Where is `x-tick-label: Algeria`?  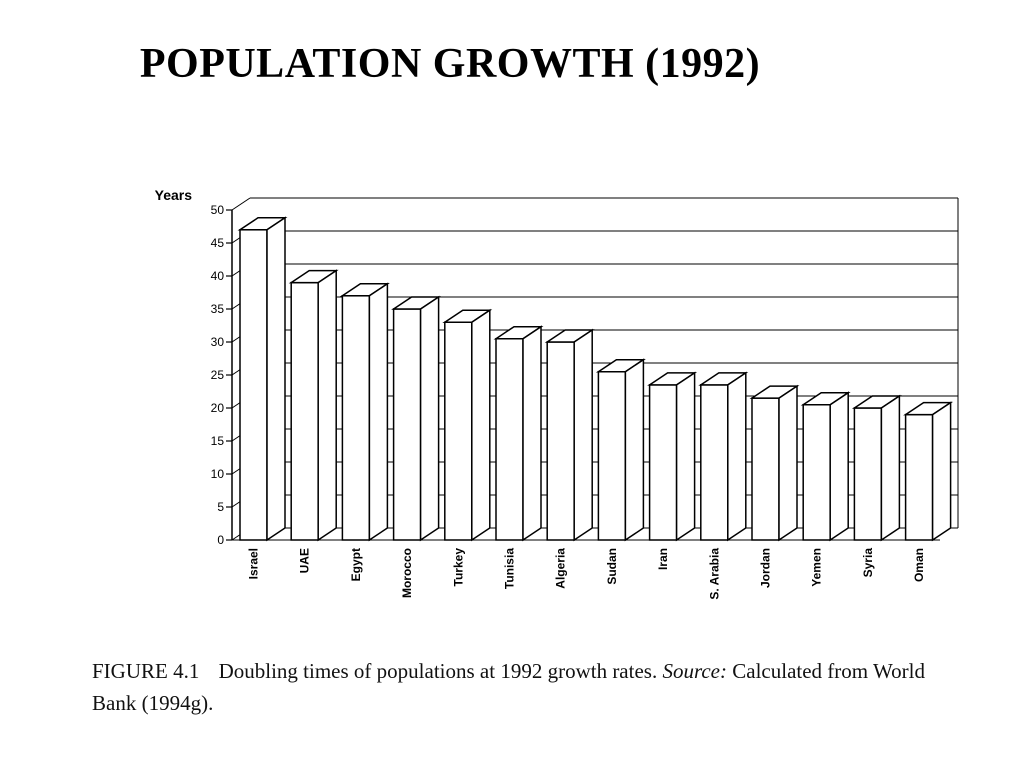
x-tick-label: Algeria is located at coordinates (561, 568).